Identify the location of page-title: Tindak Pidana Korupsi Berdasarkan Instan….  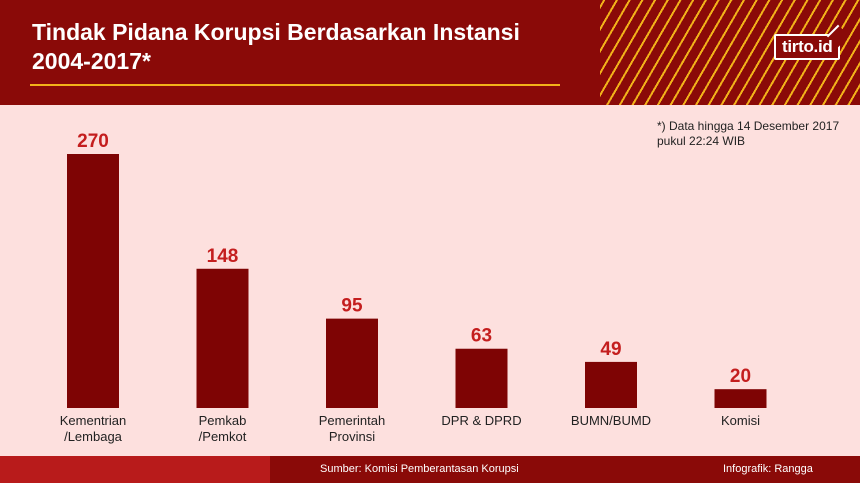
(312, 47).